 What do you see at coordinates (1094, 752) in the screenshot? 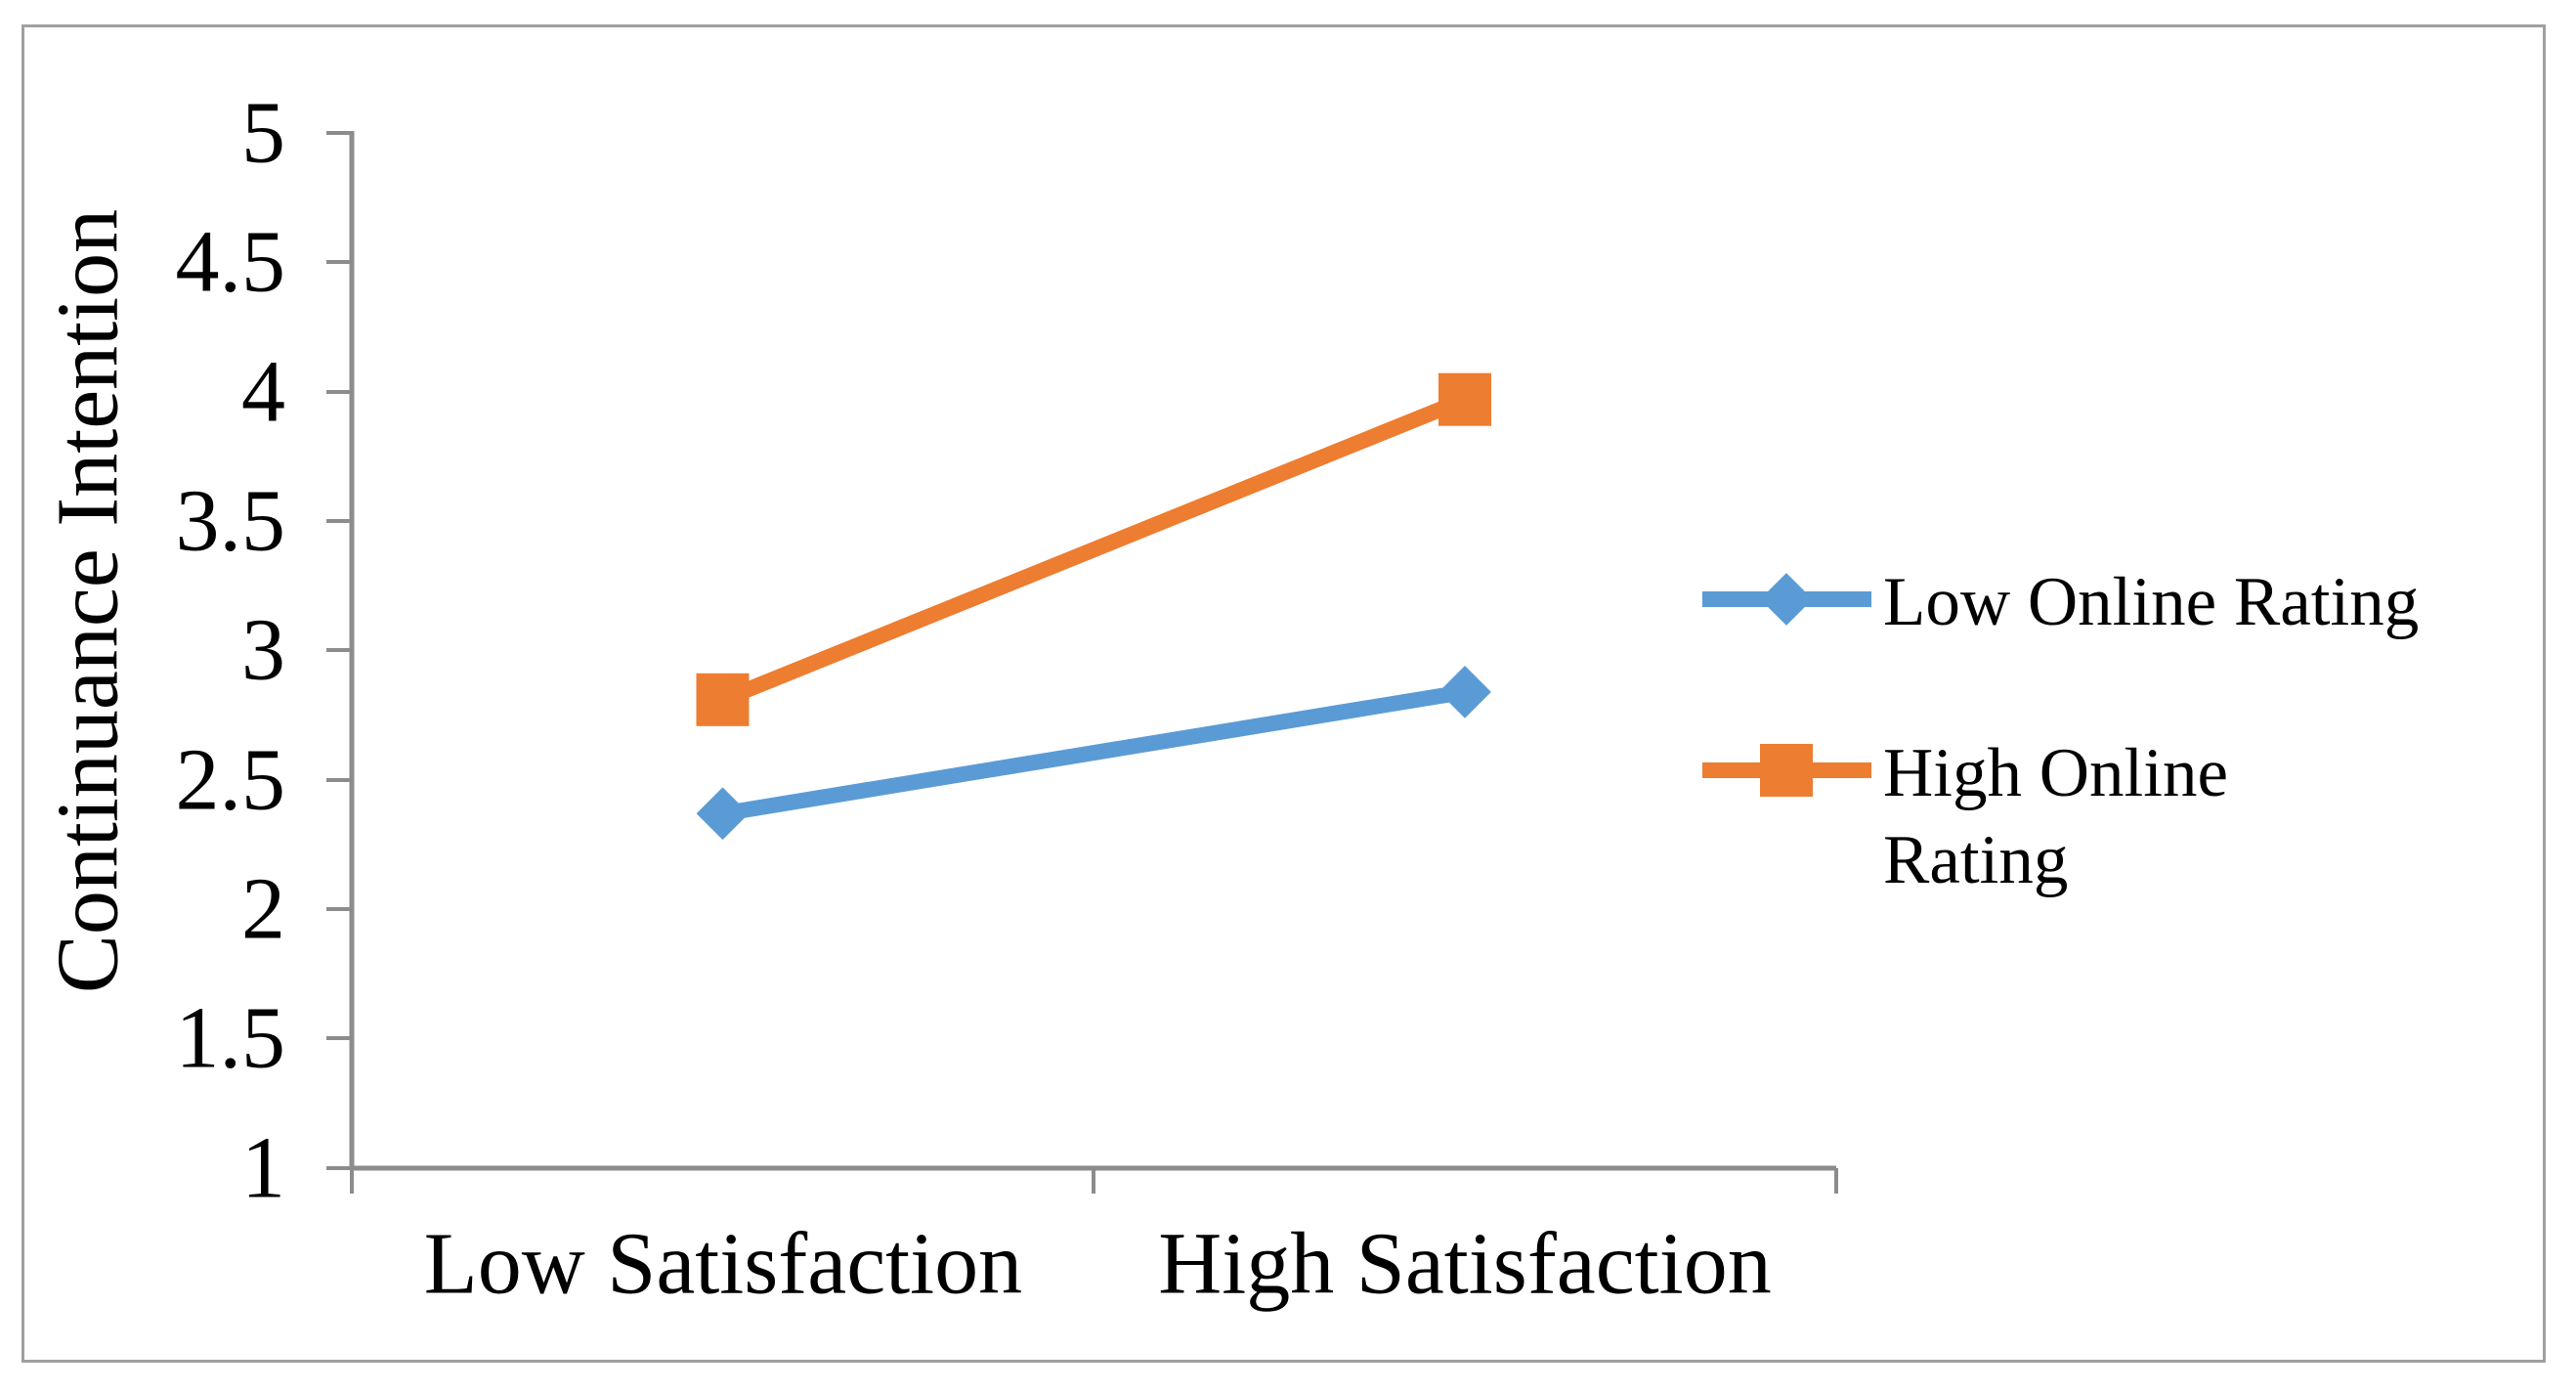
I see `series-line-low-online-rating` at bounding box center [1094, 752].